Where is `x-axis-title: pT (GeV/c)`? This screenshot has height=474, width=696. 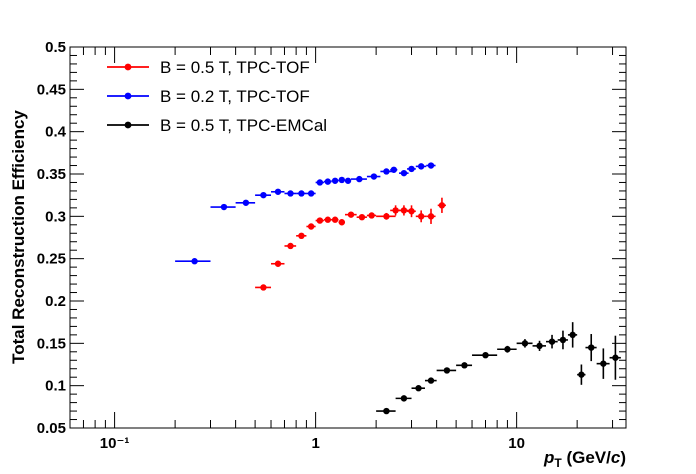
x-axis-title: pT (GeV/c) is located at coordinates (584, 459).